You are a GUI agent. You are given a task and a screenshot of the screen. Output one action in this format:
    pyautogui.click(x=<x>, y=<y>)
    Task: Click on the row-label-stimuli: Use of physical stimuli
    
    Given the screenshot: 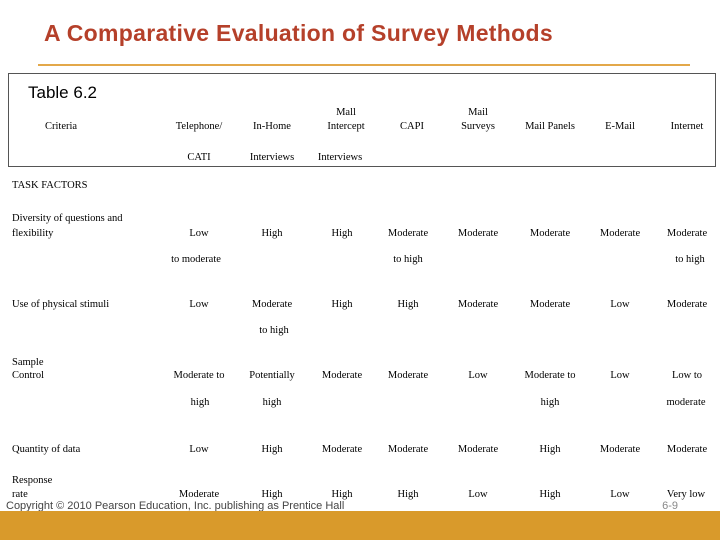 What is the action you would take?
    pyautogui.click(x=61, y=304)
    